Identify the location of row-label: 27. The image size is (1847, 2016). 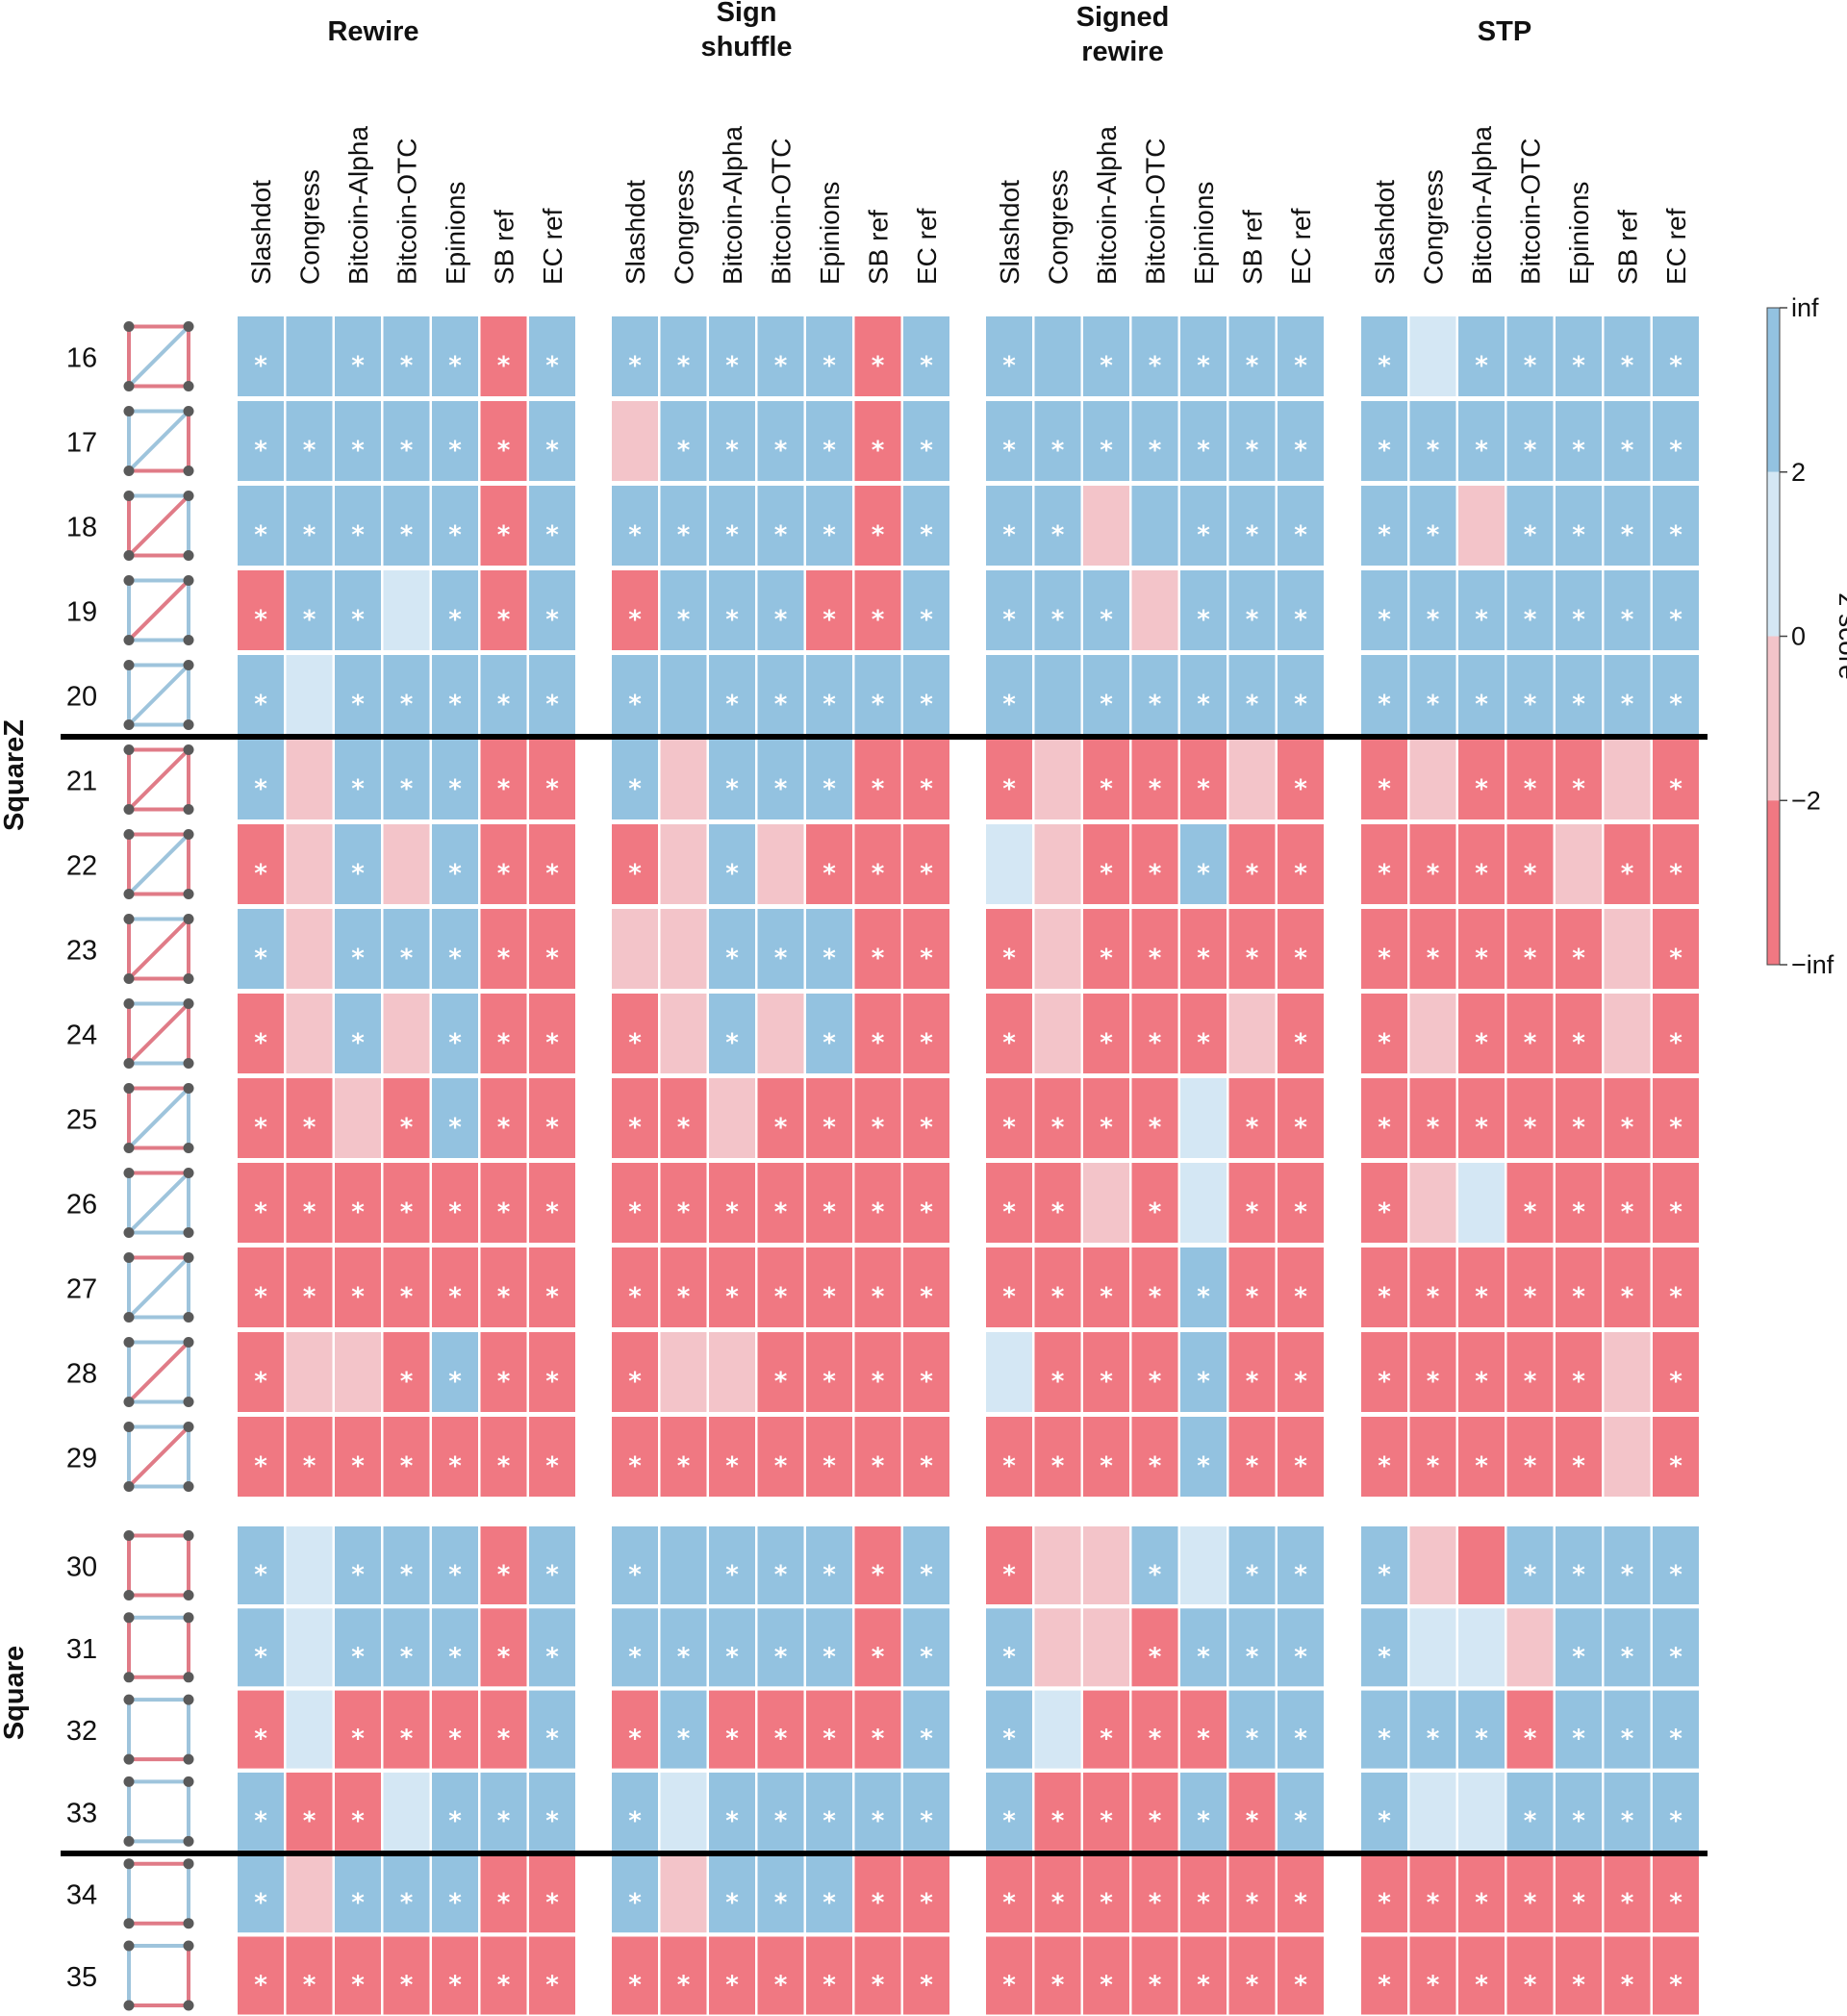
(82, 1289).